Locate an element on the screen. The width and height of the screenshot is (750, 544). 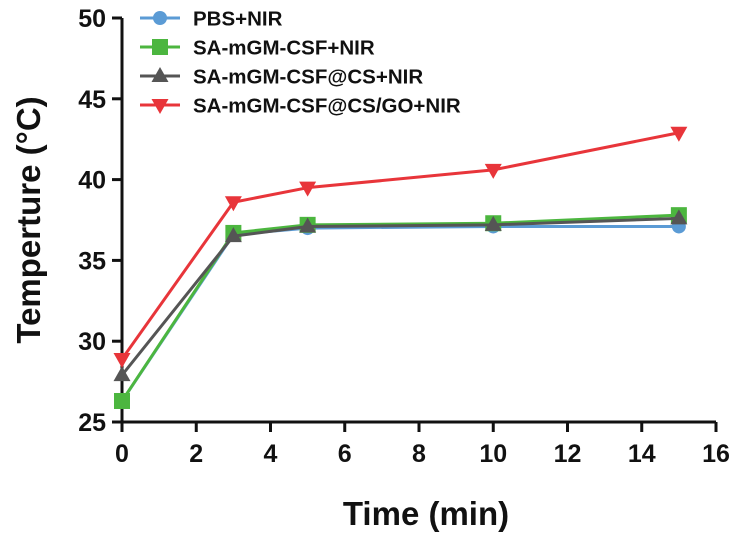
x-tick-label: 12 is located at coordinates (568, 454).